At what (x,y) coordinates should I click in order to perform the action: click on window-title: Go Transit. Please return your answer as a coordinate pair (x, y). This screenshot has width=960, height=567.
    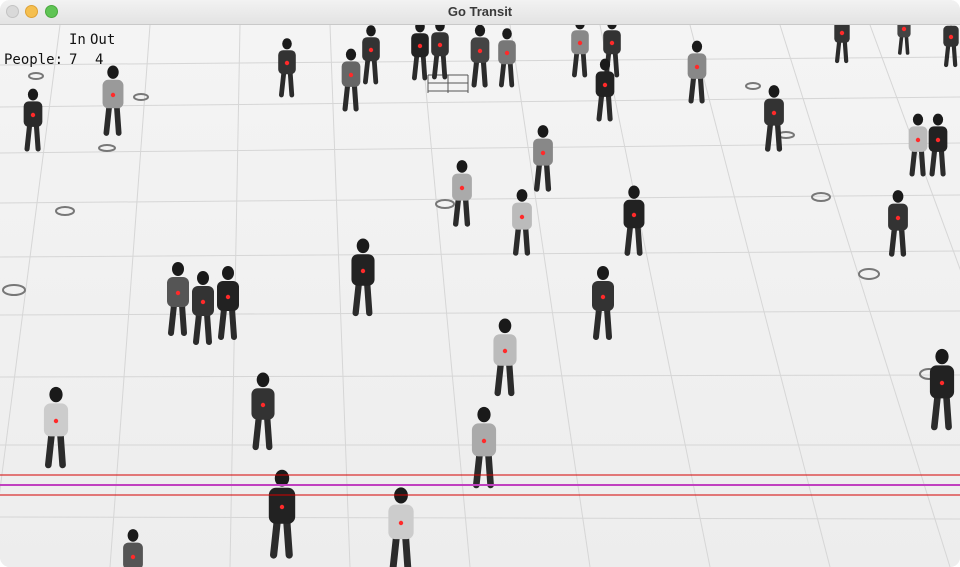
    Looking at the image, I should click on (480, 11).